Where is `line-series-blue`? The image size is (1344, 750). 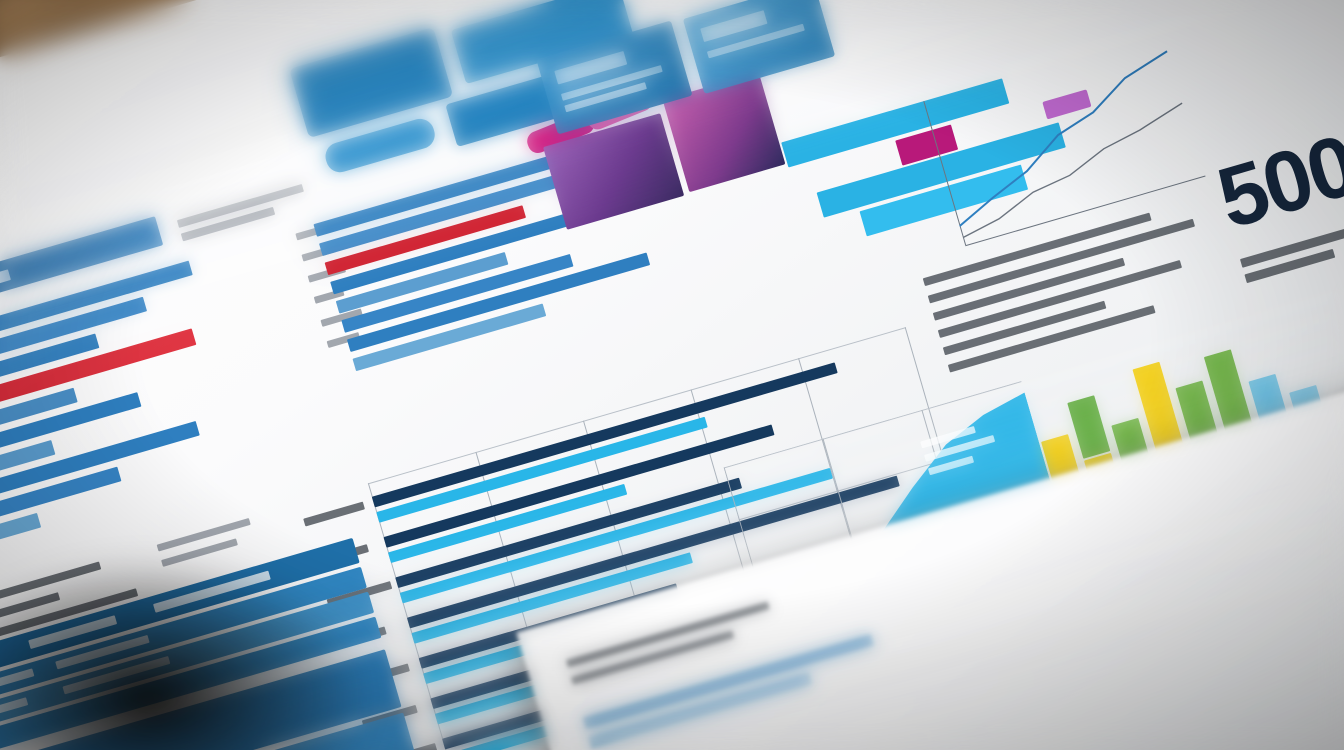
line-series-blue is located at coordinates (1063, 138).